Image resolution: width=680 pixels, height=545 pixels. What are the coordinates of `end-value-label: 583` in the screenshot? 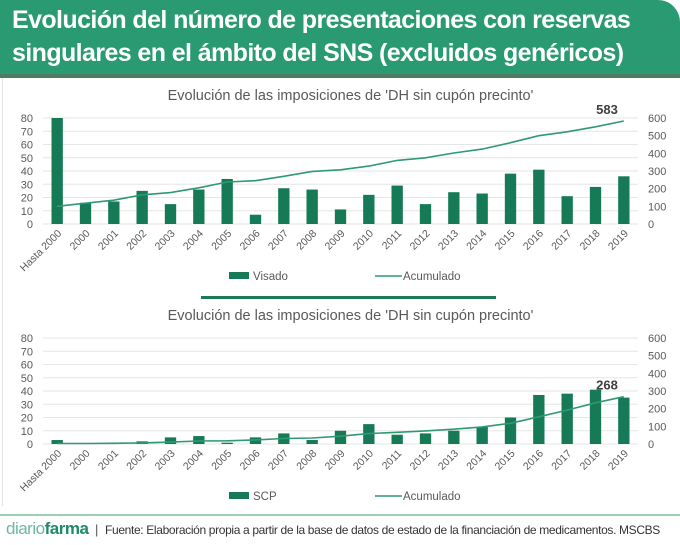 It's located at (607, 109).